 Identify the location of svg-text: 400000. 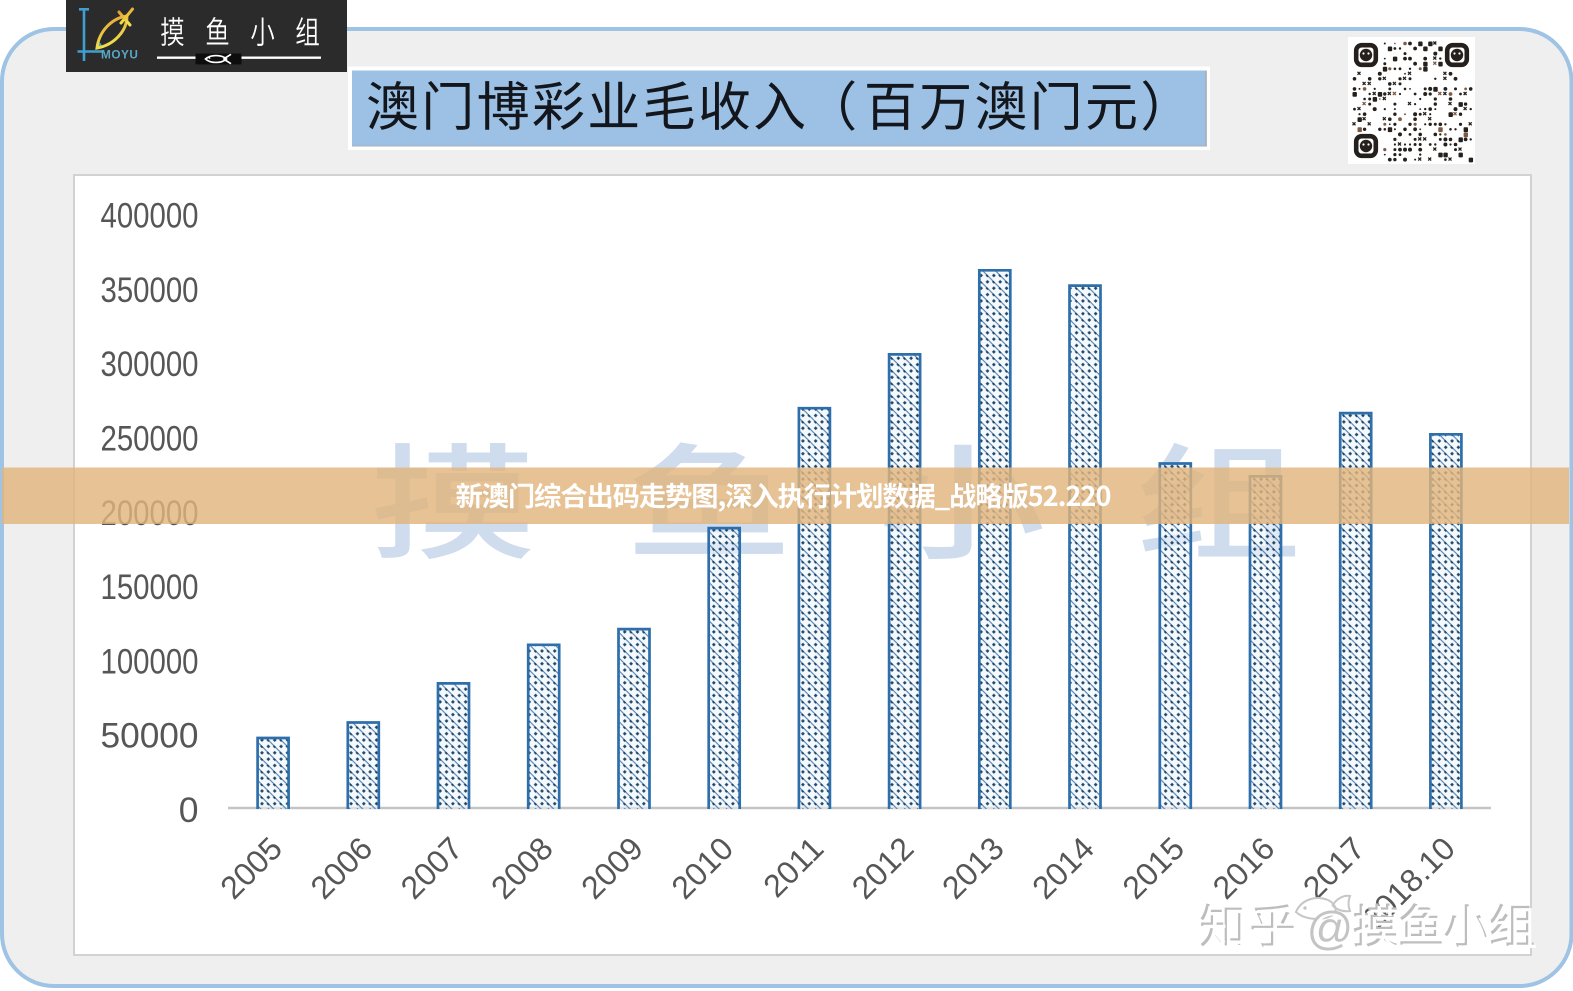
(150, 216).